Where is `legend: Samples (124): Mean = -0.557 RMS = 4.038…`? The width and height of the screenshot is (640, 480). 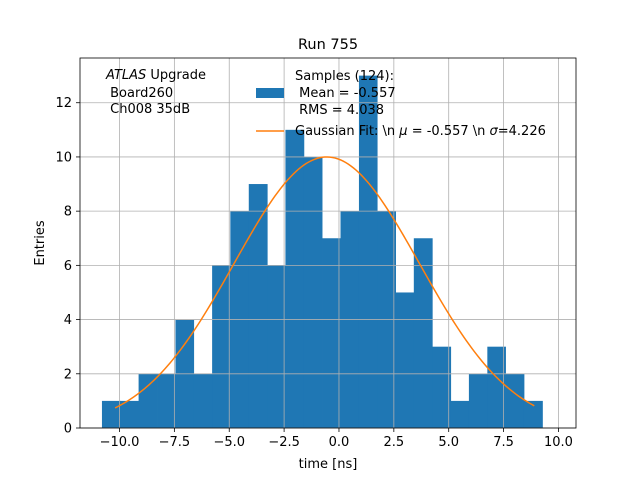 legend: Samples (124): Mean = -0.557 RMS = 4.038… is located at coordinates (401, 104).